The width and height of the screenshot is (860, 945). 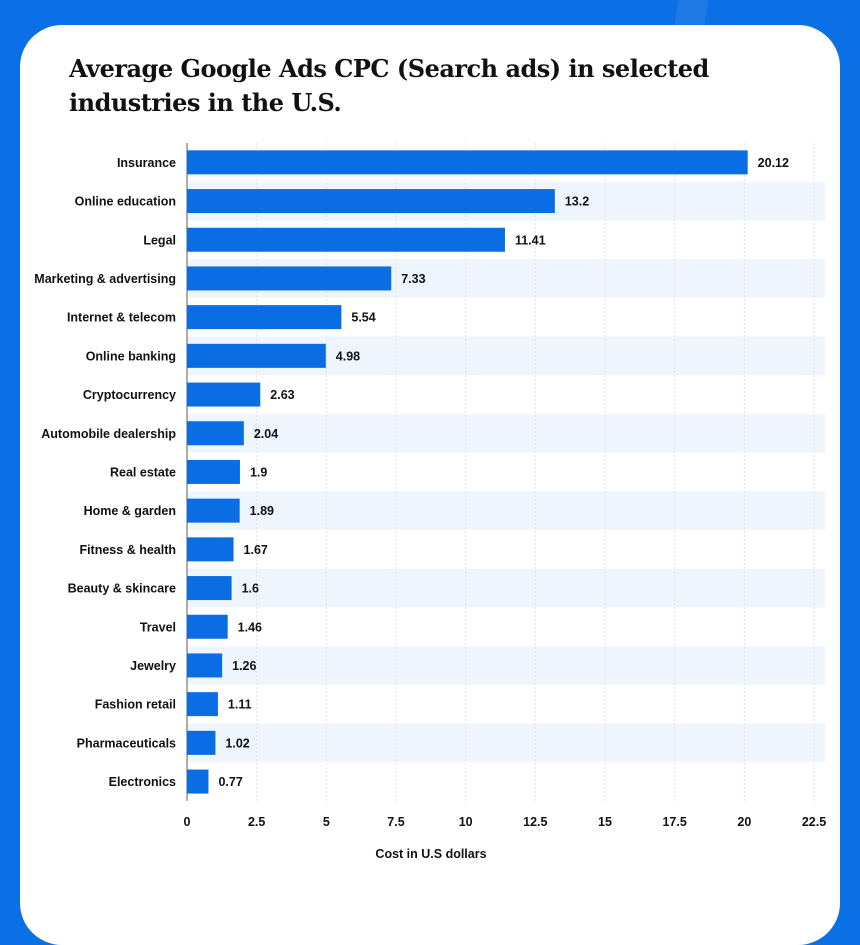 What do you see at coordinates (250, 627) in the screenshot?
I see `data-label: 1.46` at bounding box center [250, 627].